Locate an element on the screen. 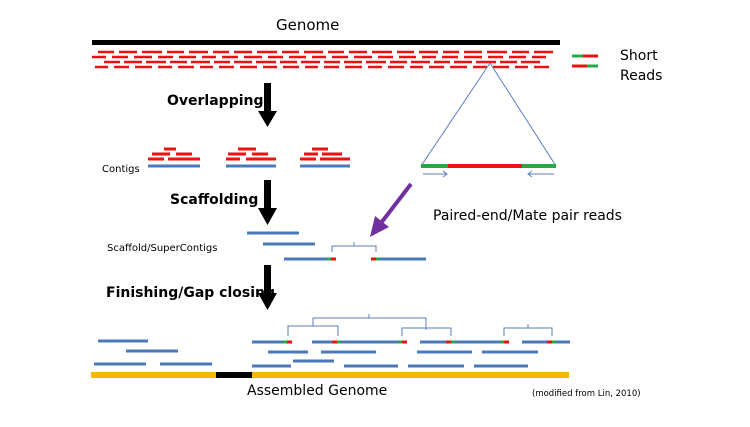 The width and height of the screenshot is (750, 427). arrow-finishing is located at coordinates (267, 287).